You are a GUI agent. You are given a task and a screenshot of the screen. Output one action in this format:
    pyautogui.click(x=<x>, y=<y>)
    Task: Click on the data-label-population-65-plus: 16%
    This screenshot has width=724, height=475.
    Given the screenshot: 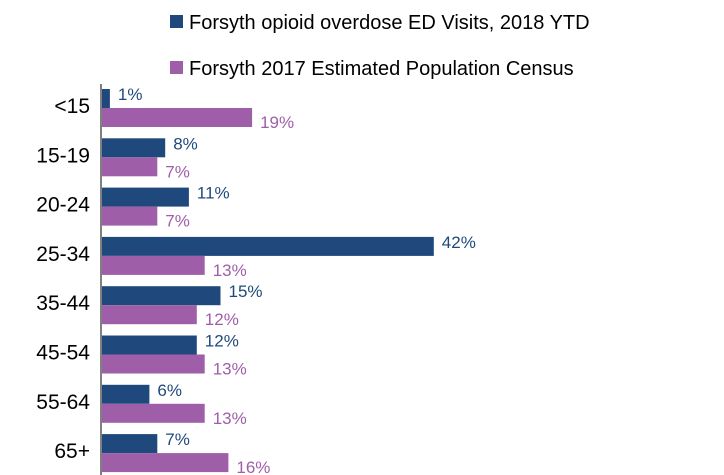 What is the action you would take?
    pyautogui.click(x=253, y=466)
    